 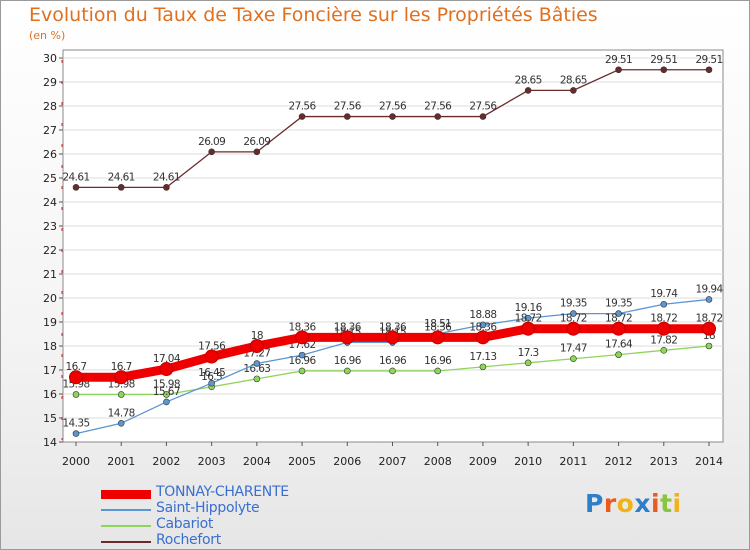 I want to click on y-tick-label: 30, so click(x=50, y=58).